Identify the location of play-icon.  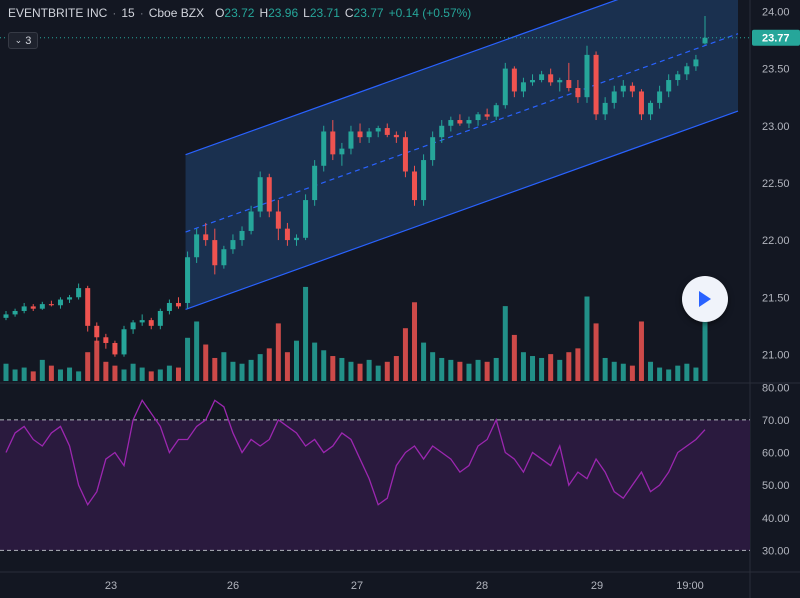
(705, 299).